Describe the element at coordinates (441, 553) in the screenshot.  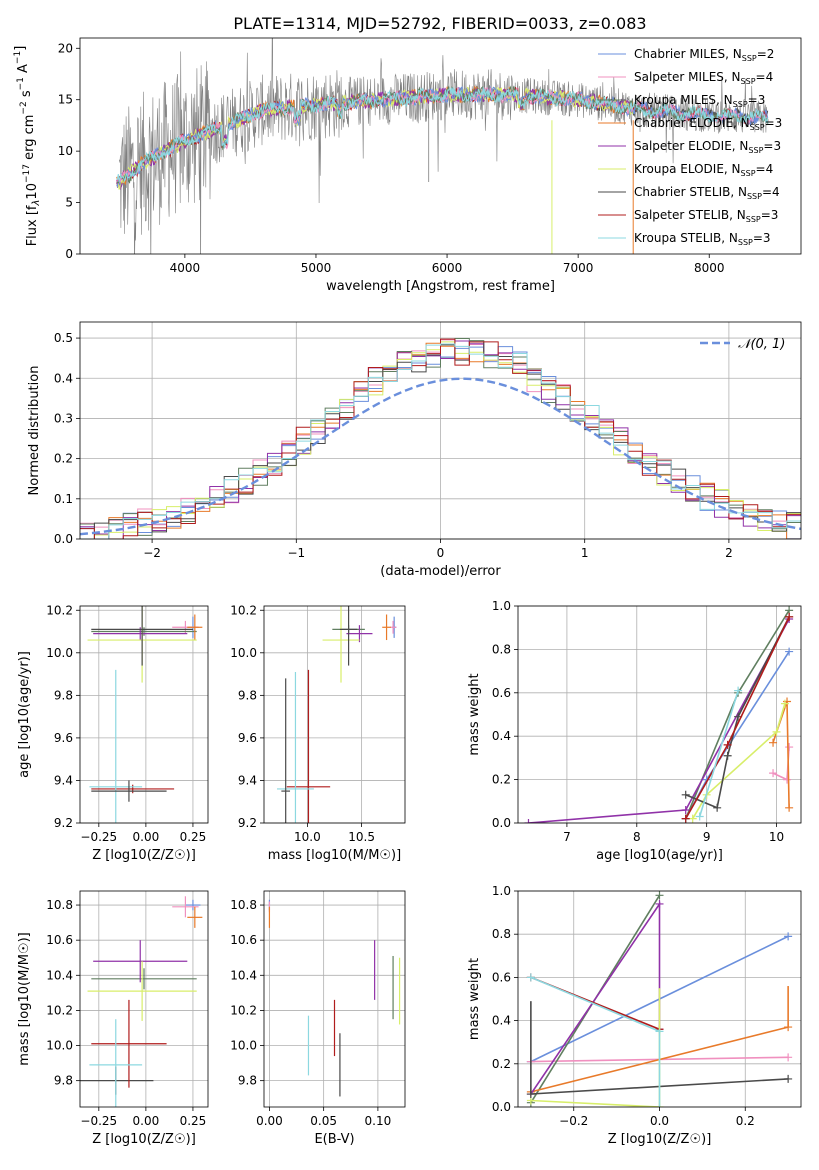
I see `x-tick-label: 0` at that location.